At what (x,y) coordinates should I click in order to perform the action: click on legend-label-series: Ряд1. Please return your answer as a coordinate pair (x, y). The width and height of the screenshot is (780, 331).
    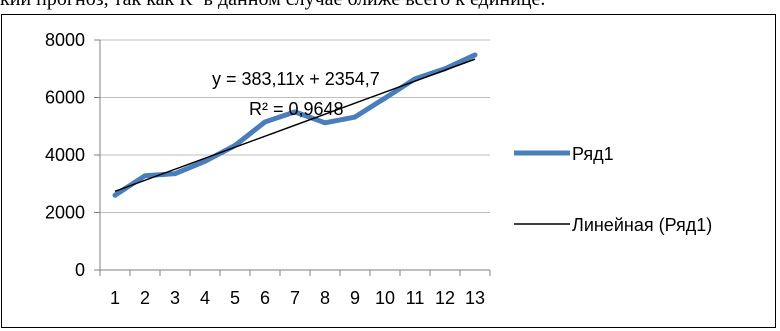
    Looking at the image, I should click on (593, 154).